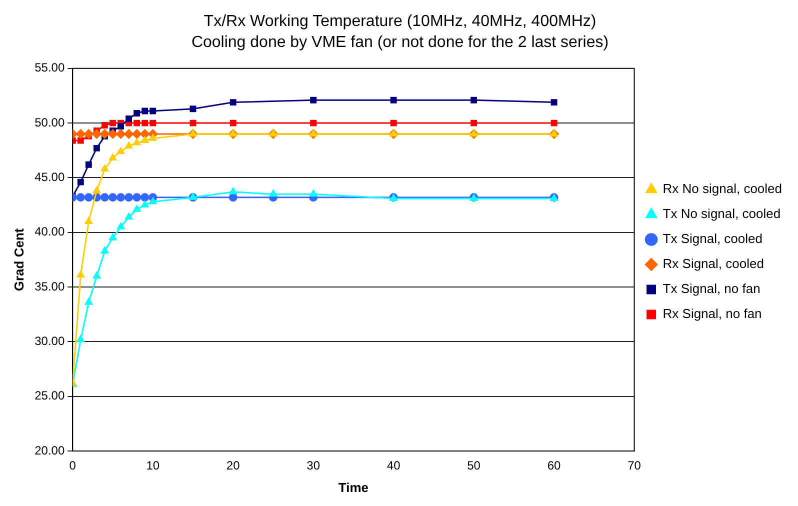  I want to click on chart-subtitle: Cooling done by VME fan (or not done for the 2 last series), so click(400, 43).